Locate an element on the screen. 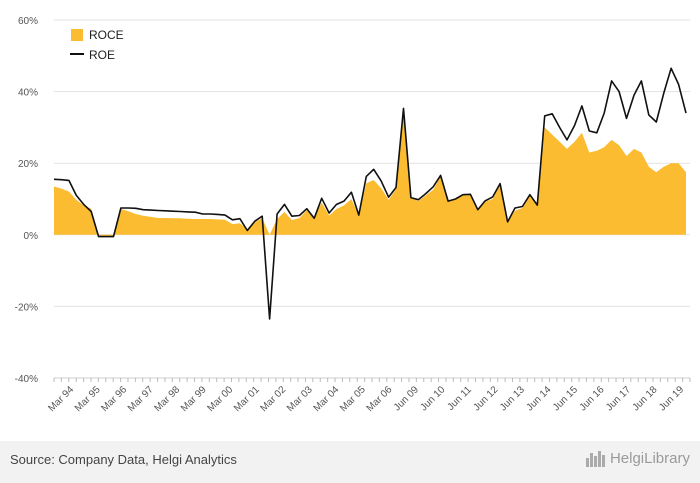 The height and width of the screenshot is (483, 700). x-tick-label: Mar 99 is located at coordinates (194, 399).